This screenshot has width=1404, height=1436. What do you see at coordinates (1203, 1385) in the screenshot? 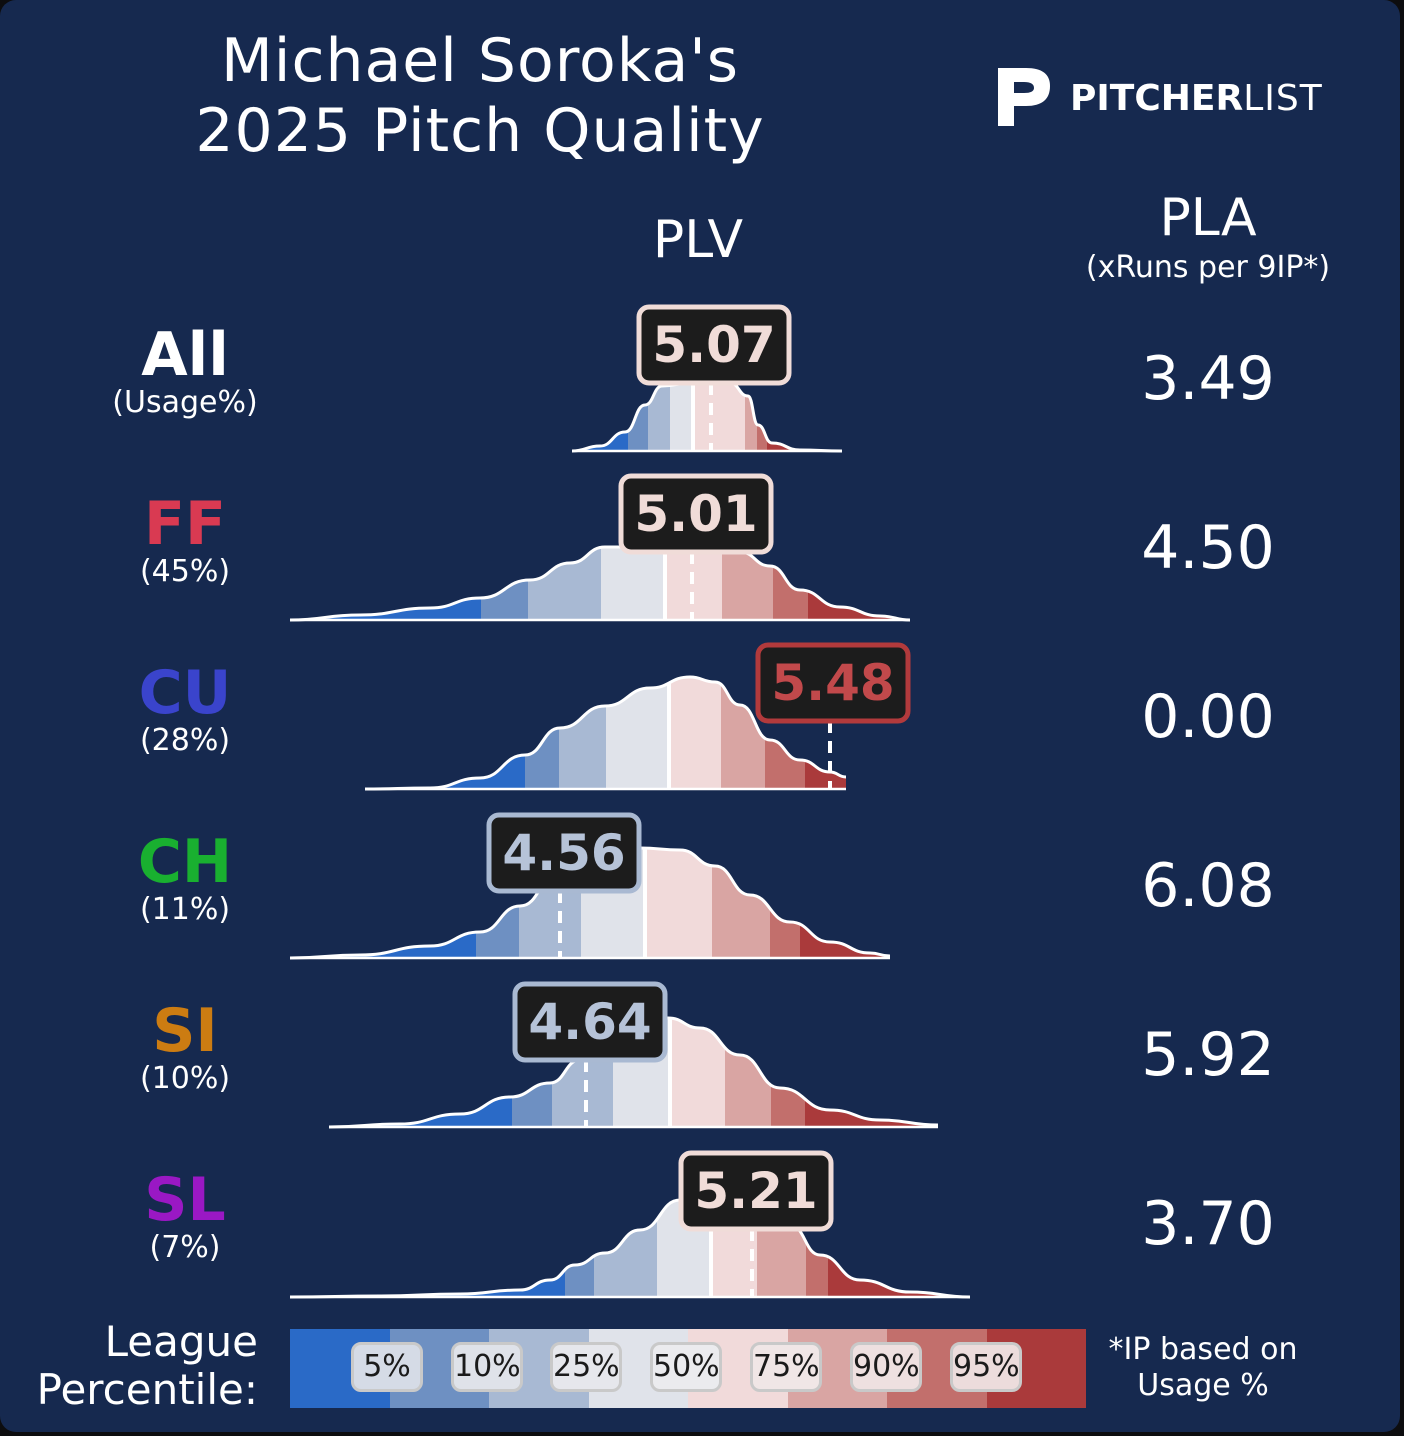
I see `ip-footnote-line-2: Usage %` at bounding box center [1203, 1385].